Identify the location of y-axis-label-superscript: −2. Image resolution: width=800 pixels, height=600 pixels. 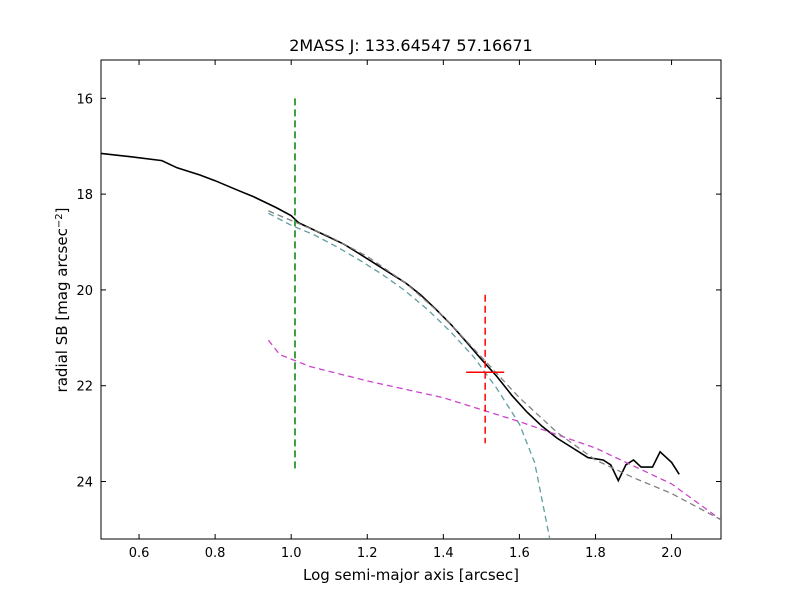
(59, 220).